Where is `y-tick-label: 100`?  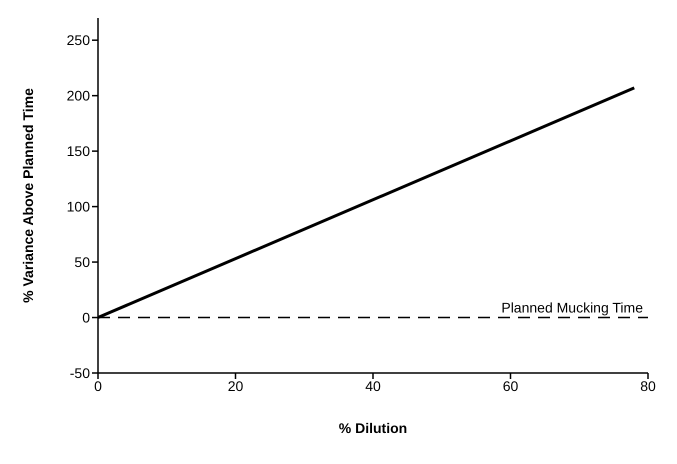 y-tick-label: 100 is located at coordinates (78, 206).